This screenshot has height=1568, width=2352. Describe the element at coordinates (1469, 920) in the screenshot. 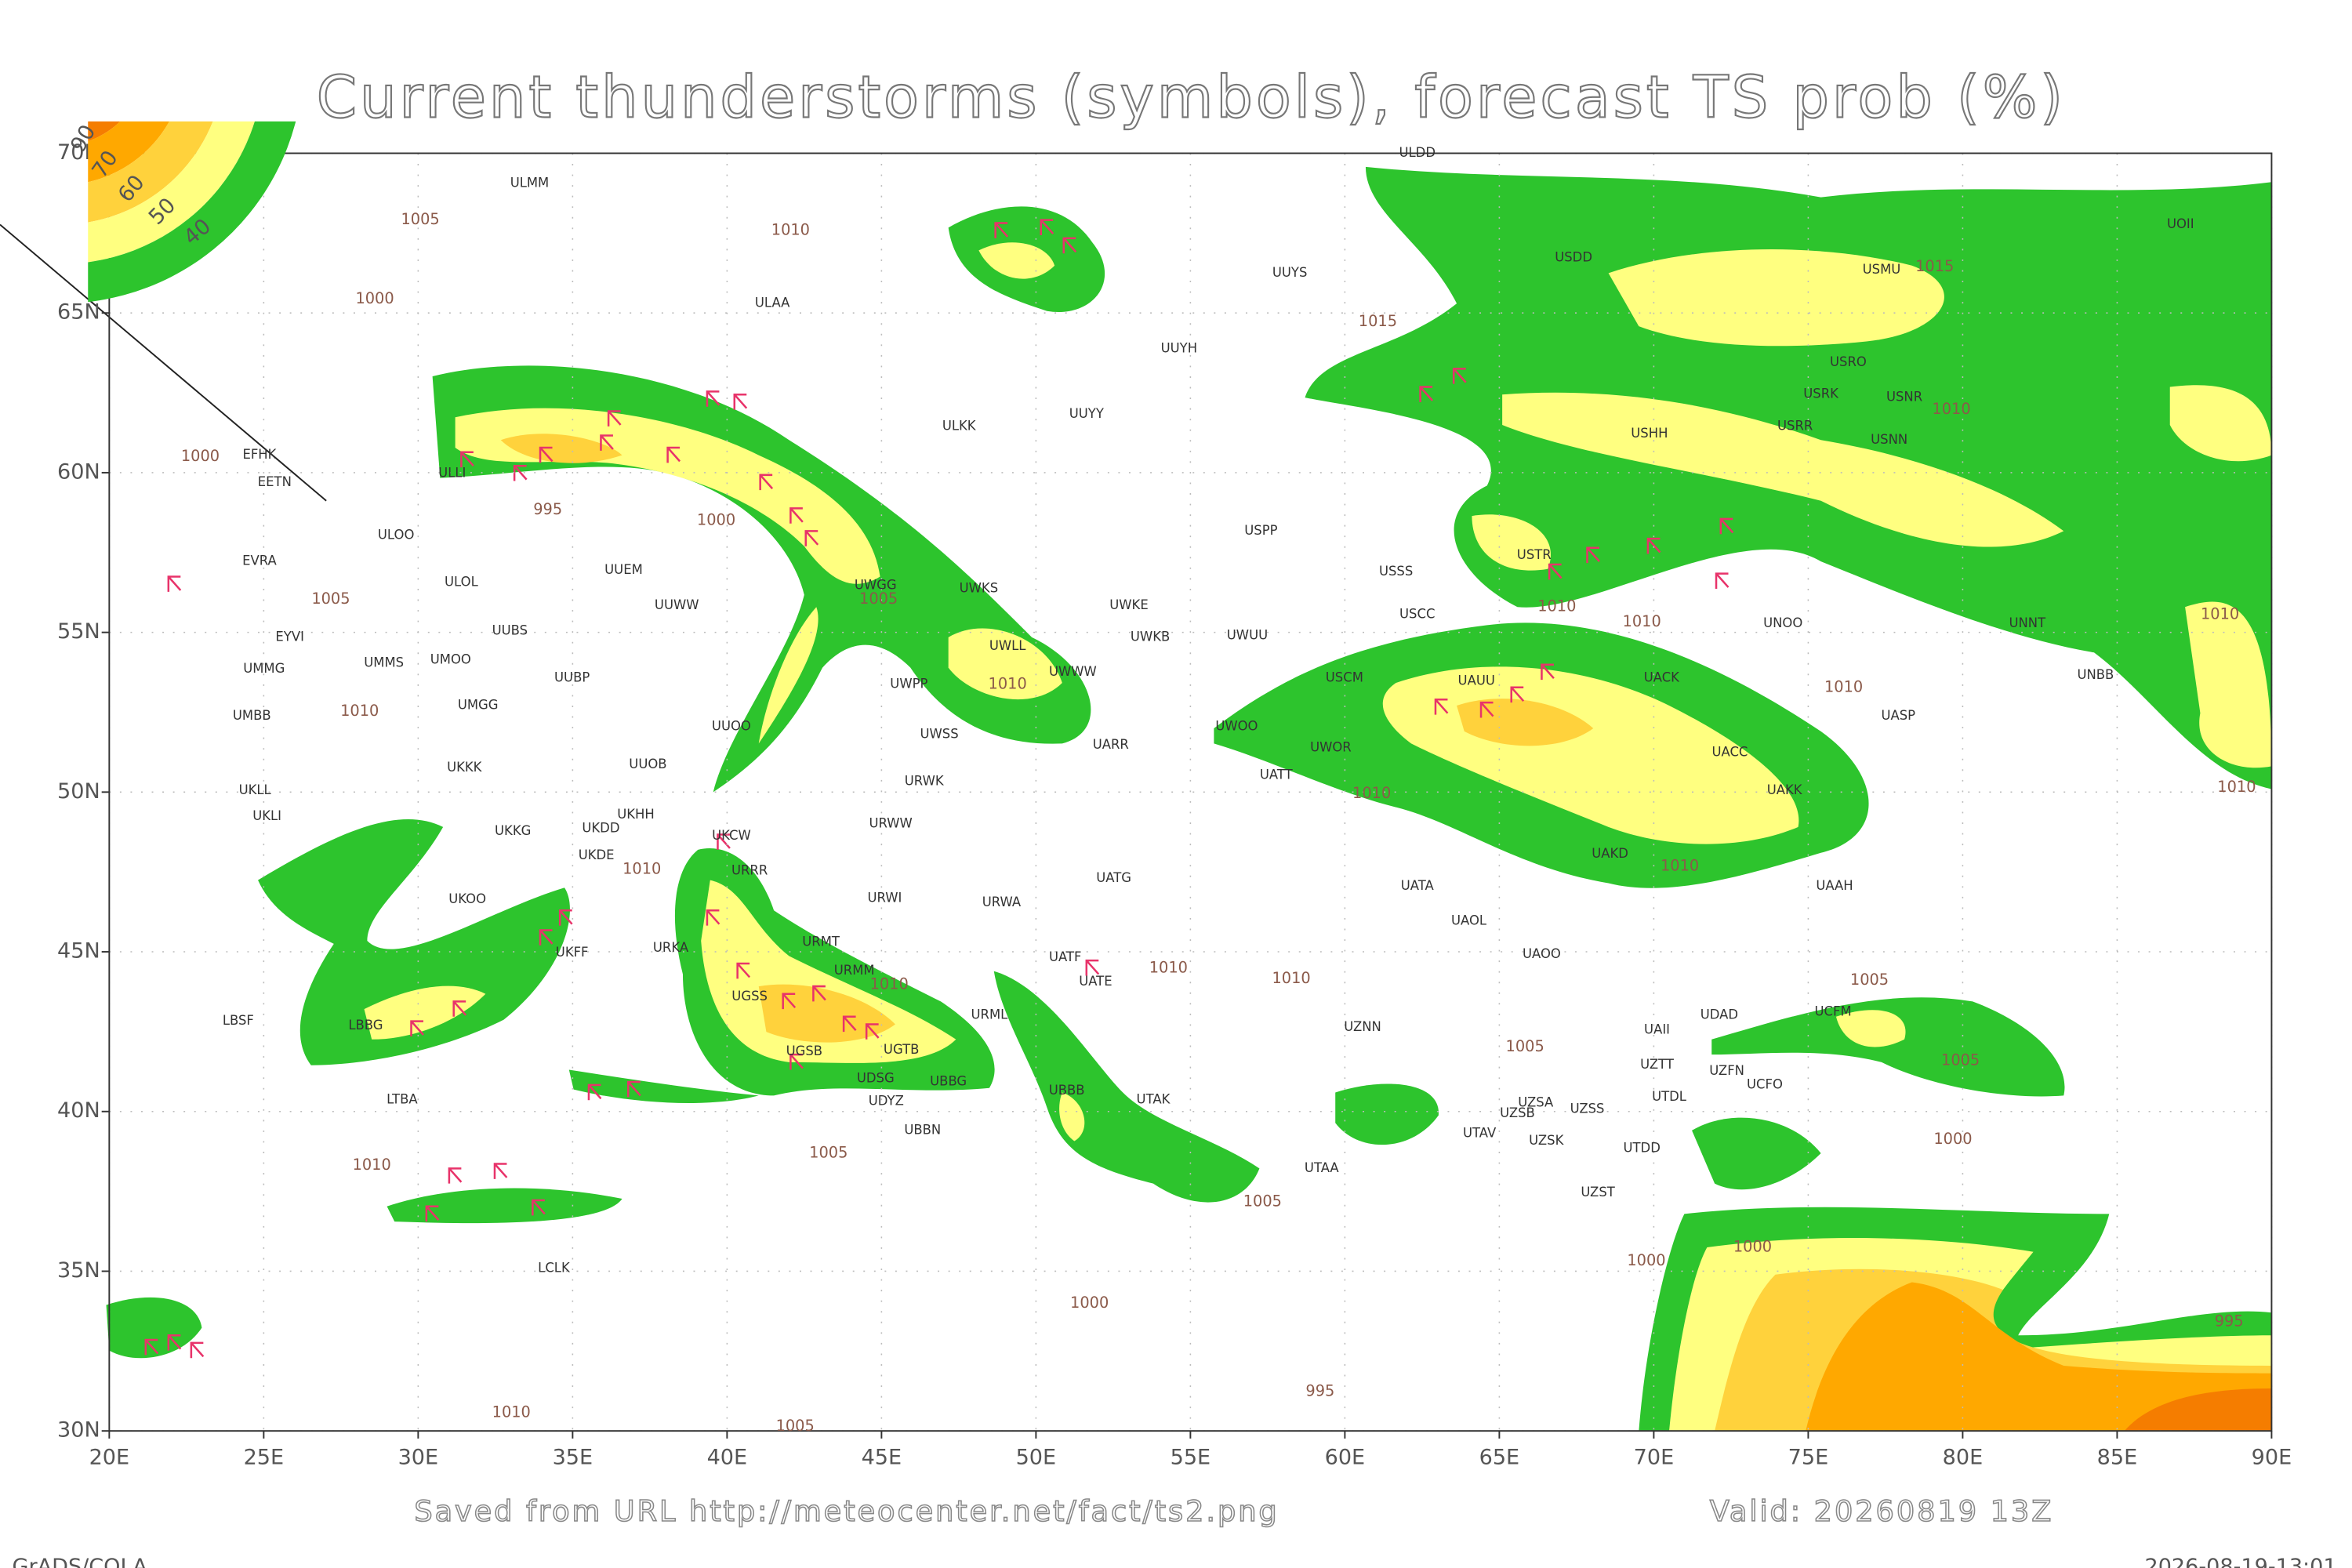

I see `station-label: UAOL` at that location.